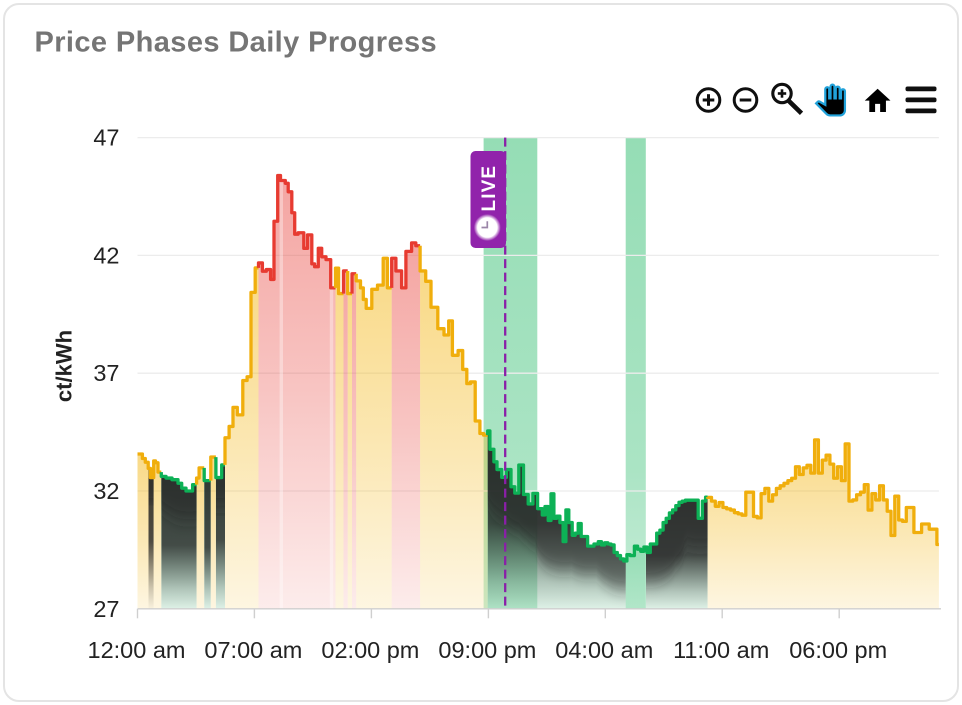 Image resolution: width=962 pixels, height=705 pixels. I want to click on svg-text: 47, so click(106, 138).